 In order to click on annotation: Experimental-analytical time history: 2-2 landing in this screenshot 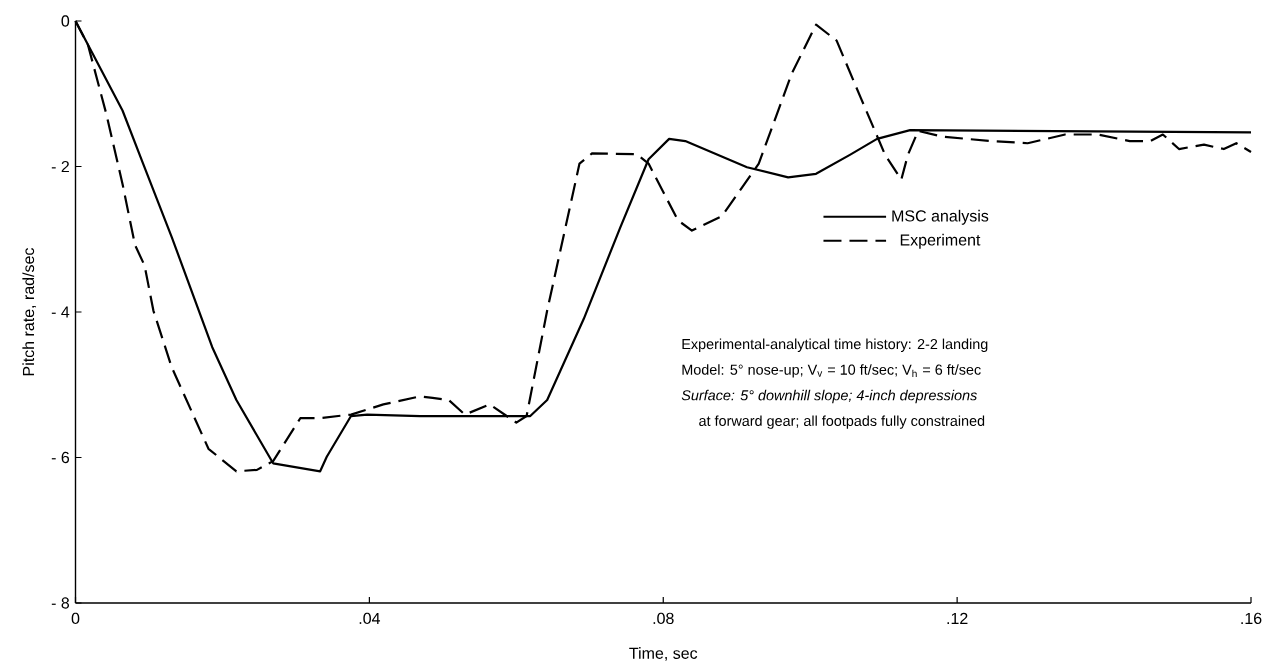, I will do `click(835, 345)`.